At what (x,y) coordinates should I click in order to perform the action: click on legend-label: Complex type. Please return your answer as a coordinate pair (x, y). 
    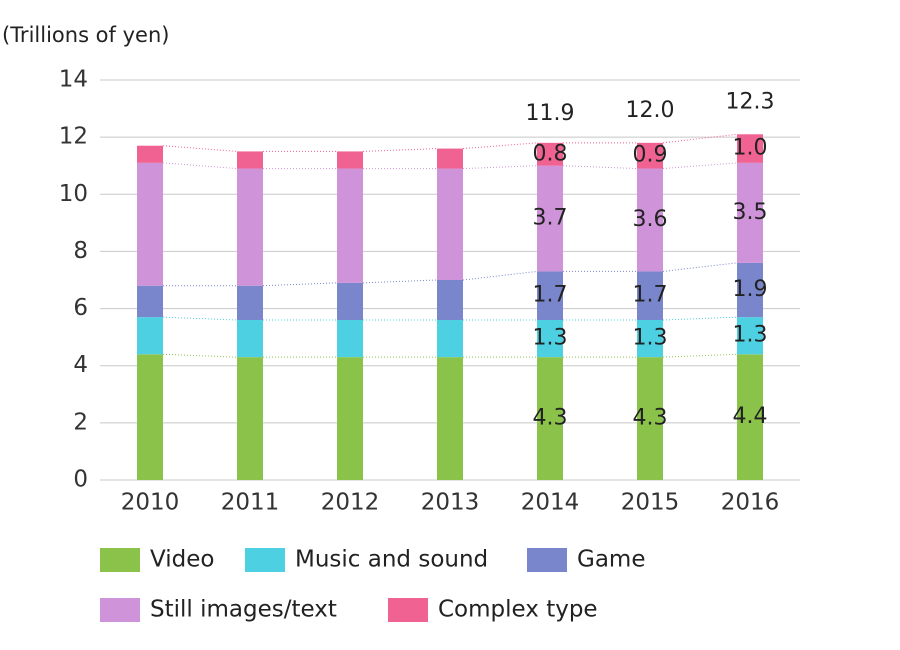
    Looking at the image, I should click on (518, 610).